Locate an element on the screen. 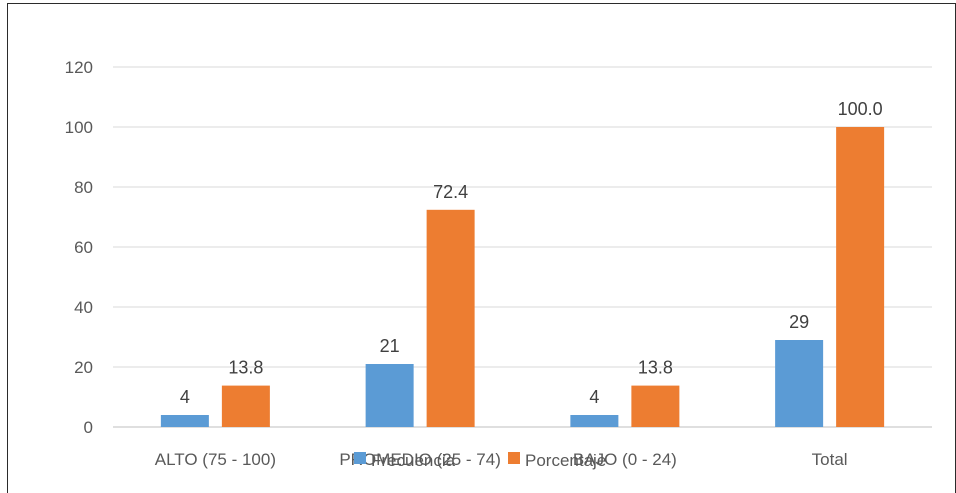 Image resolution: width=956 pixels, height=493 pixels. x-category-label: ALTO (75 - 100) is located at coordinates (215, 459).